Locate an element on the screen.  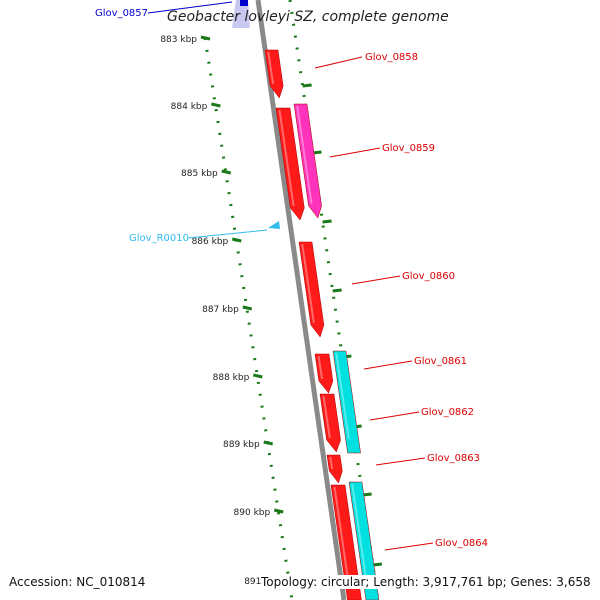
feature-orf-b-shine is located at coordinates (360, 535).